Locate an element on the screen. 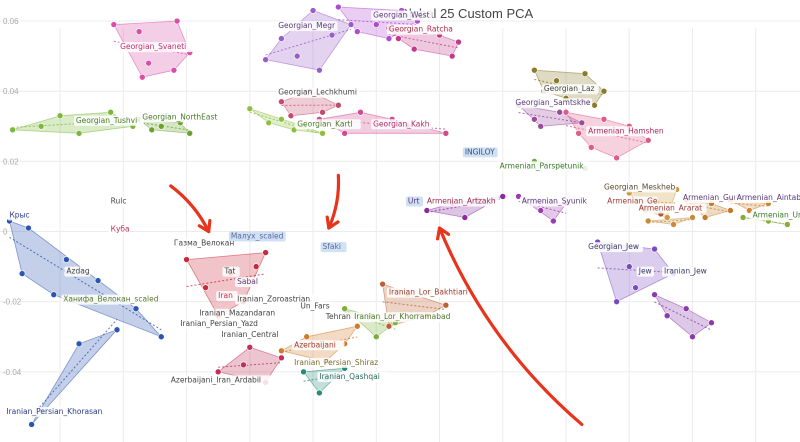  group-label: Armenian_Gurin is located at coordinates (713, 197).